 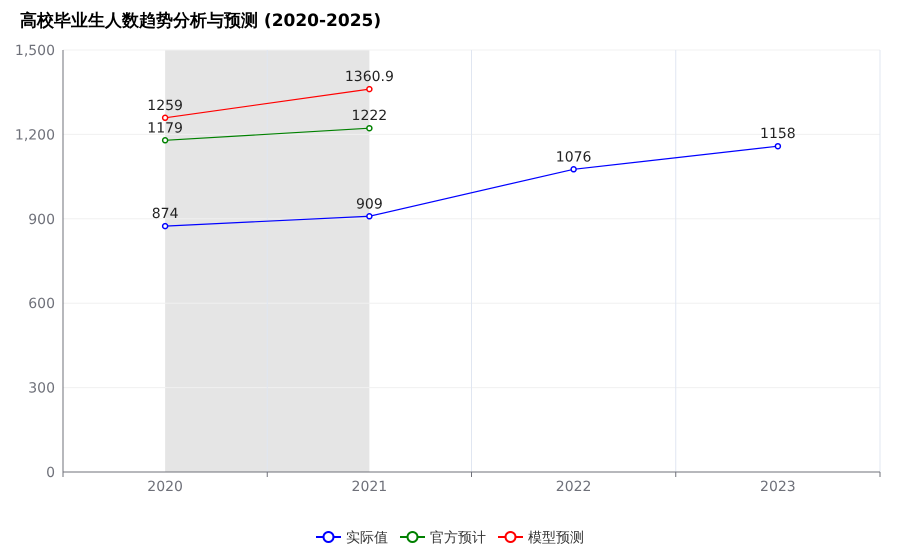 I want to click on legend-label: 官方预计, so click(x=458, y=538).